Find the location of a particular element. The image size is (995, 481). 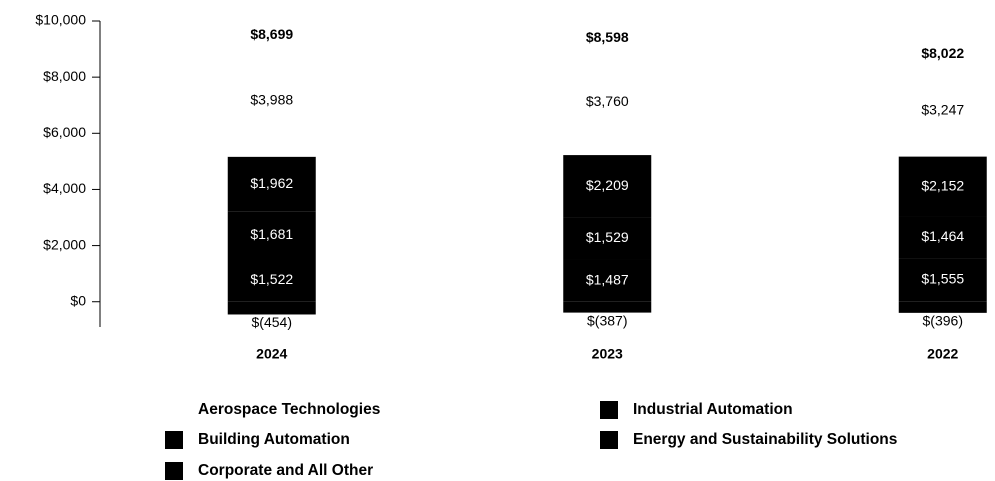

value-label: $(454) is located at coordinates (272, 322).